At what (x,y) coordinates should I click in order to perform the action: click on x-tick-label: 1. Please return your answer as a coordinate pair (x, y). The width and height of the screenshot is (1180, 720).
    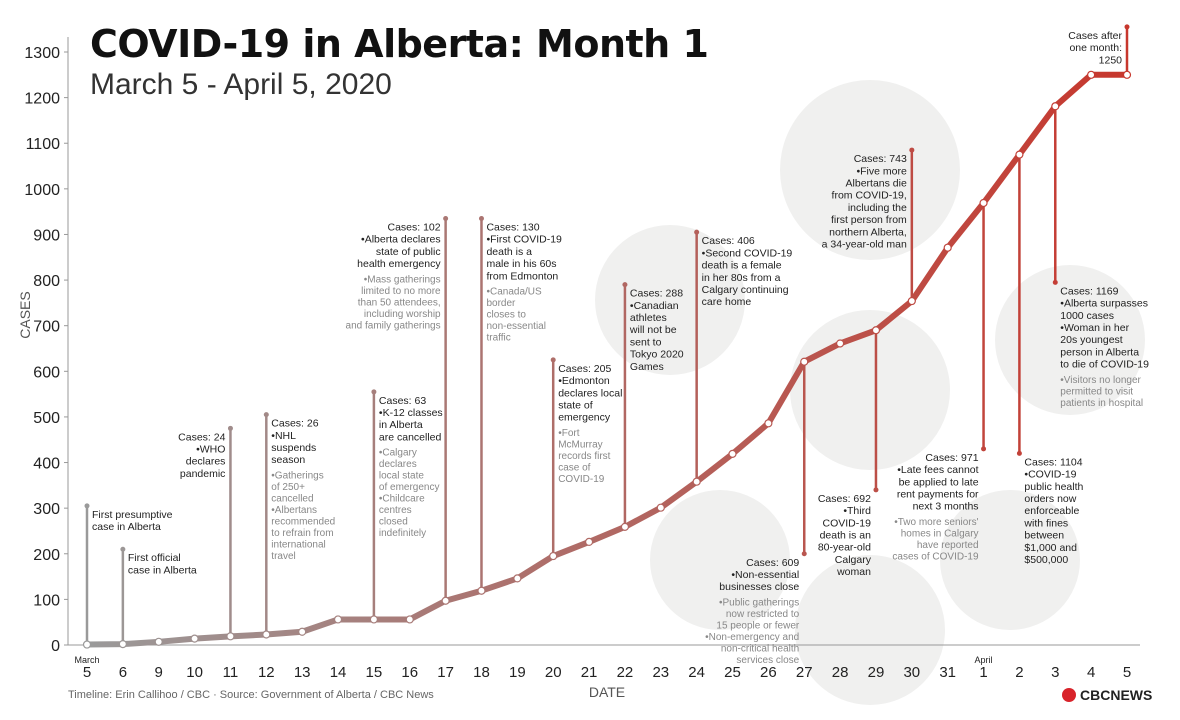
    Looking at the image, I should click on (983, 672).